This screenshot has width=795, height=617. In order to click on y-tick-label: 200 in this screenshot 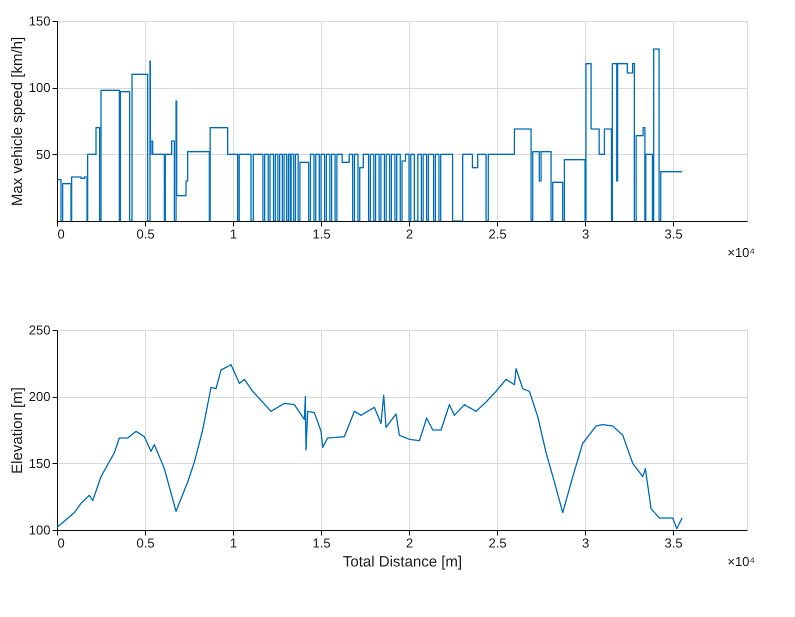, I will do `click(39, 396)`.